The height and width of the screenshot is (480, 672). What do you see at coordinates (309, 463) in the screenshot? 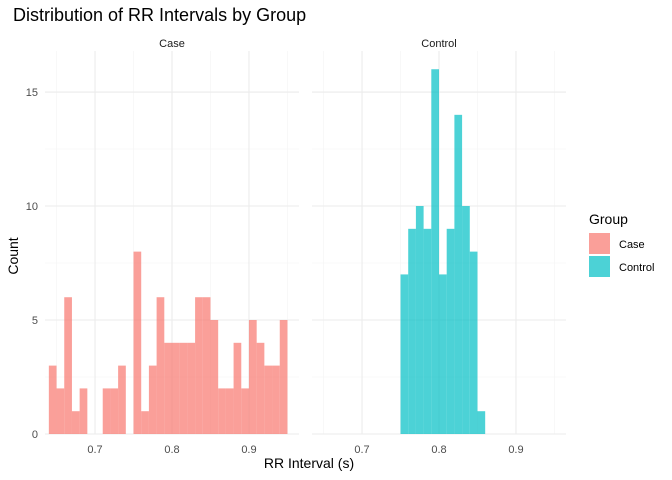
I see `x-axis-title: RR Interval (s)` at bounding box center [309, 463].